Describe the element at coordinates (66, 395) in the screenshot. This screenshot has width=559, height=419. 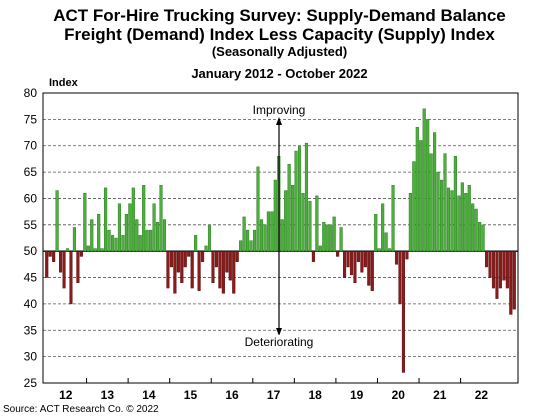
I see `x-tick-label: 12` at that location.